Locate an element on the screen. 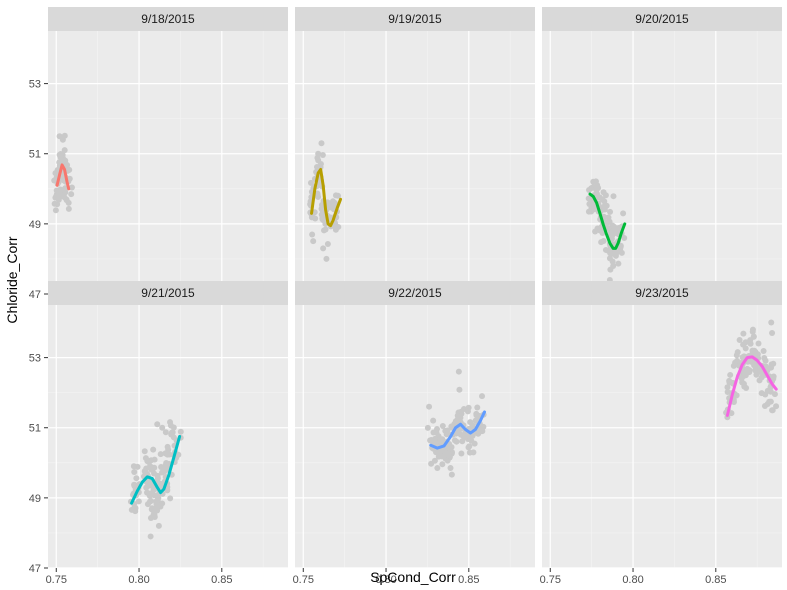  facet-panel: 9/22/2015 is located at coordinates (415, 425).